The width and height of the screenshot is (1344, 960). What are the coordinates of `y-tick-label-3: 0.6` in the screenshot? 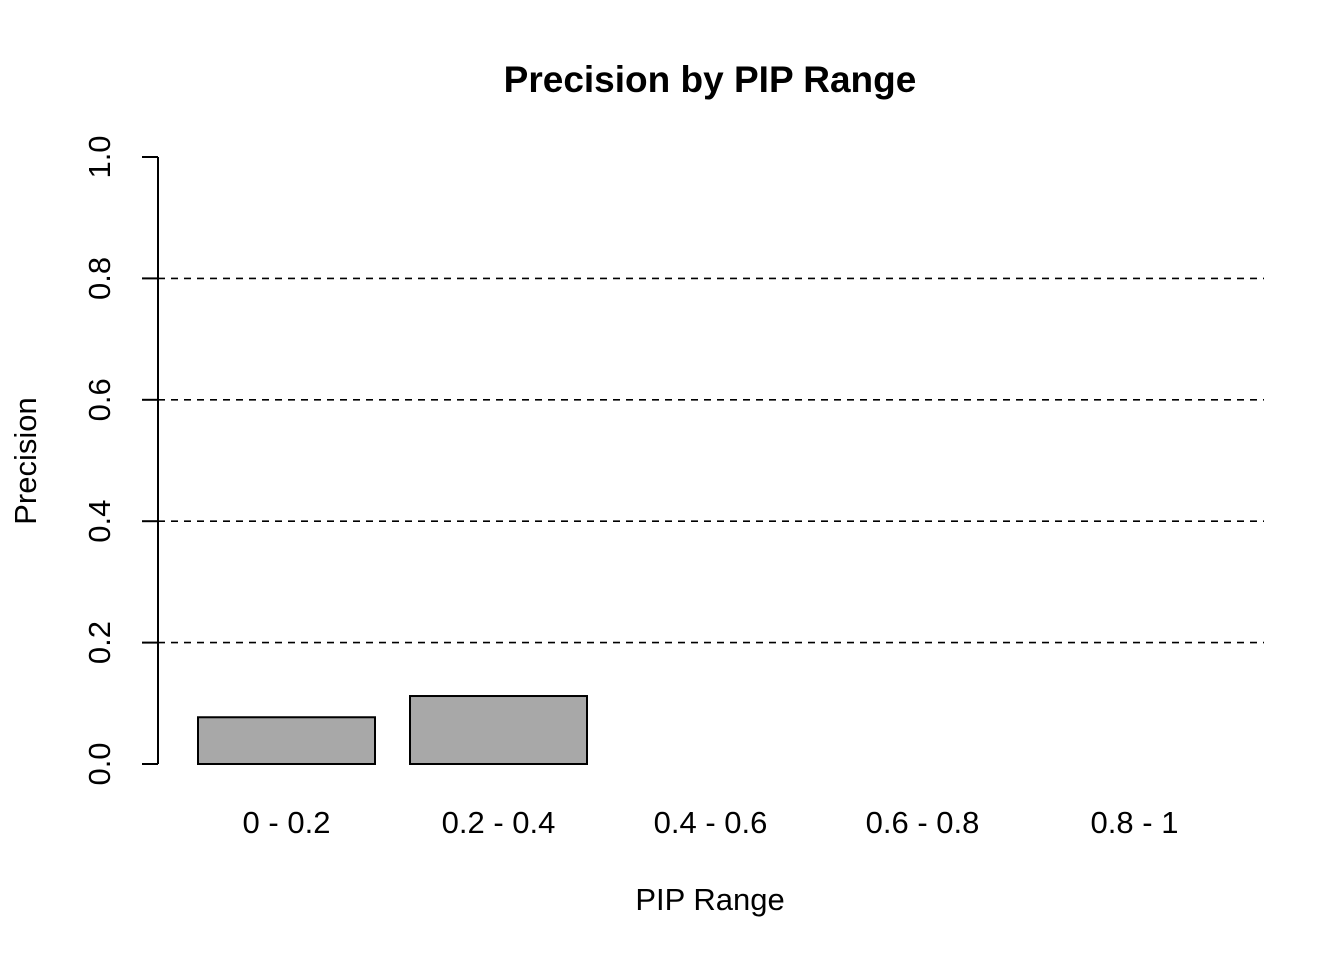 It's located at (99, 399).